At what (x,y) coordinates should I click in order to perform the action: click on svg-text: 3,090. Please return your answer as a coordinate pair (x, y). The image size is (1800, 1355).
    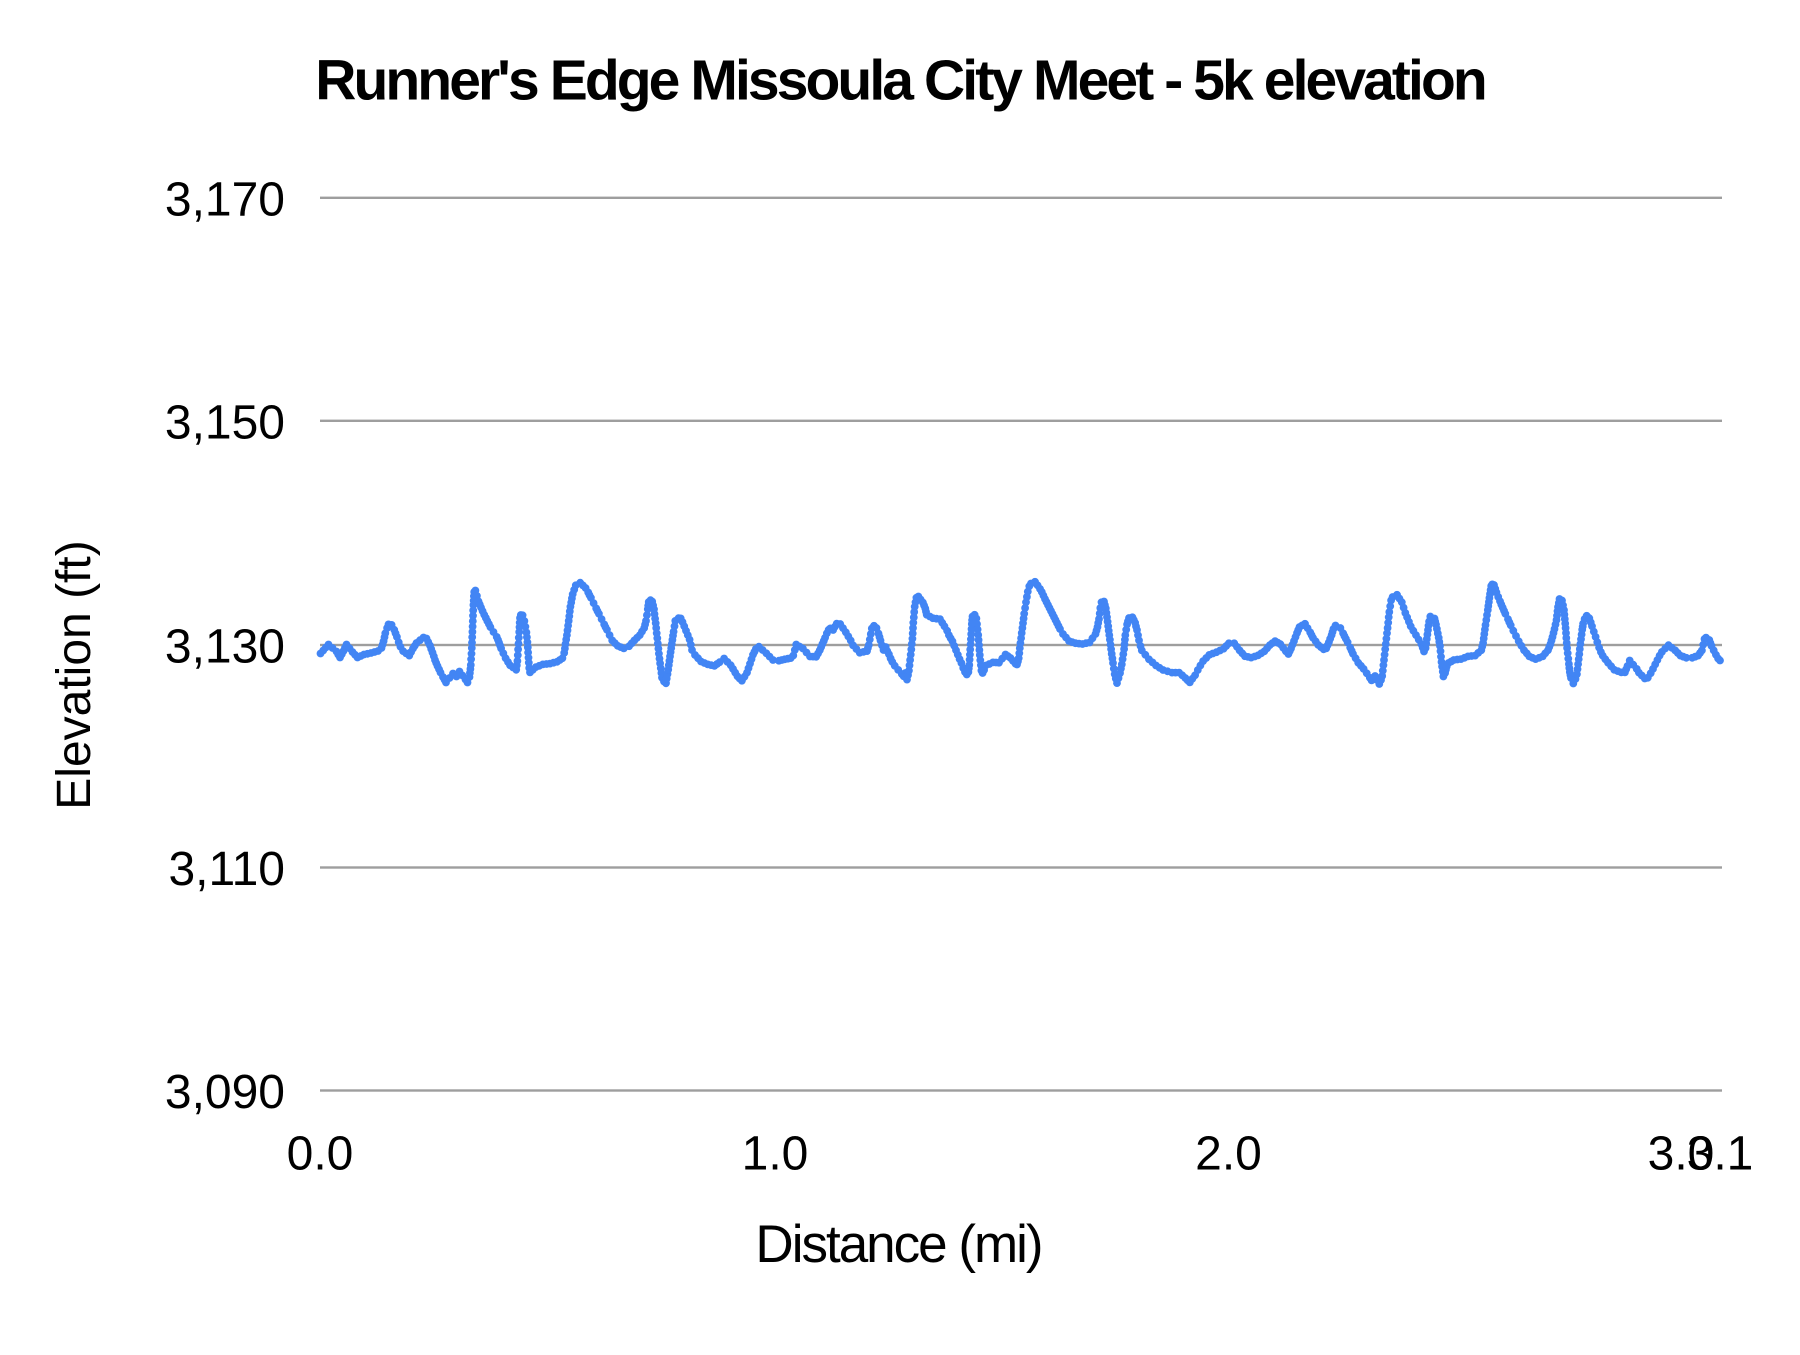
    Looking at the image, I should click on (225, 1092).